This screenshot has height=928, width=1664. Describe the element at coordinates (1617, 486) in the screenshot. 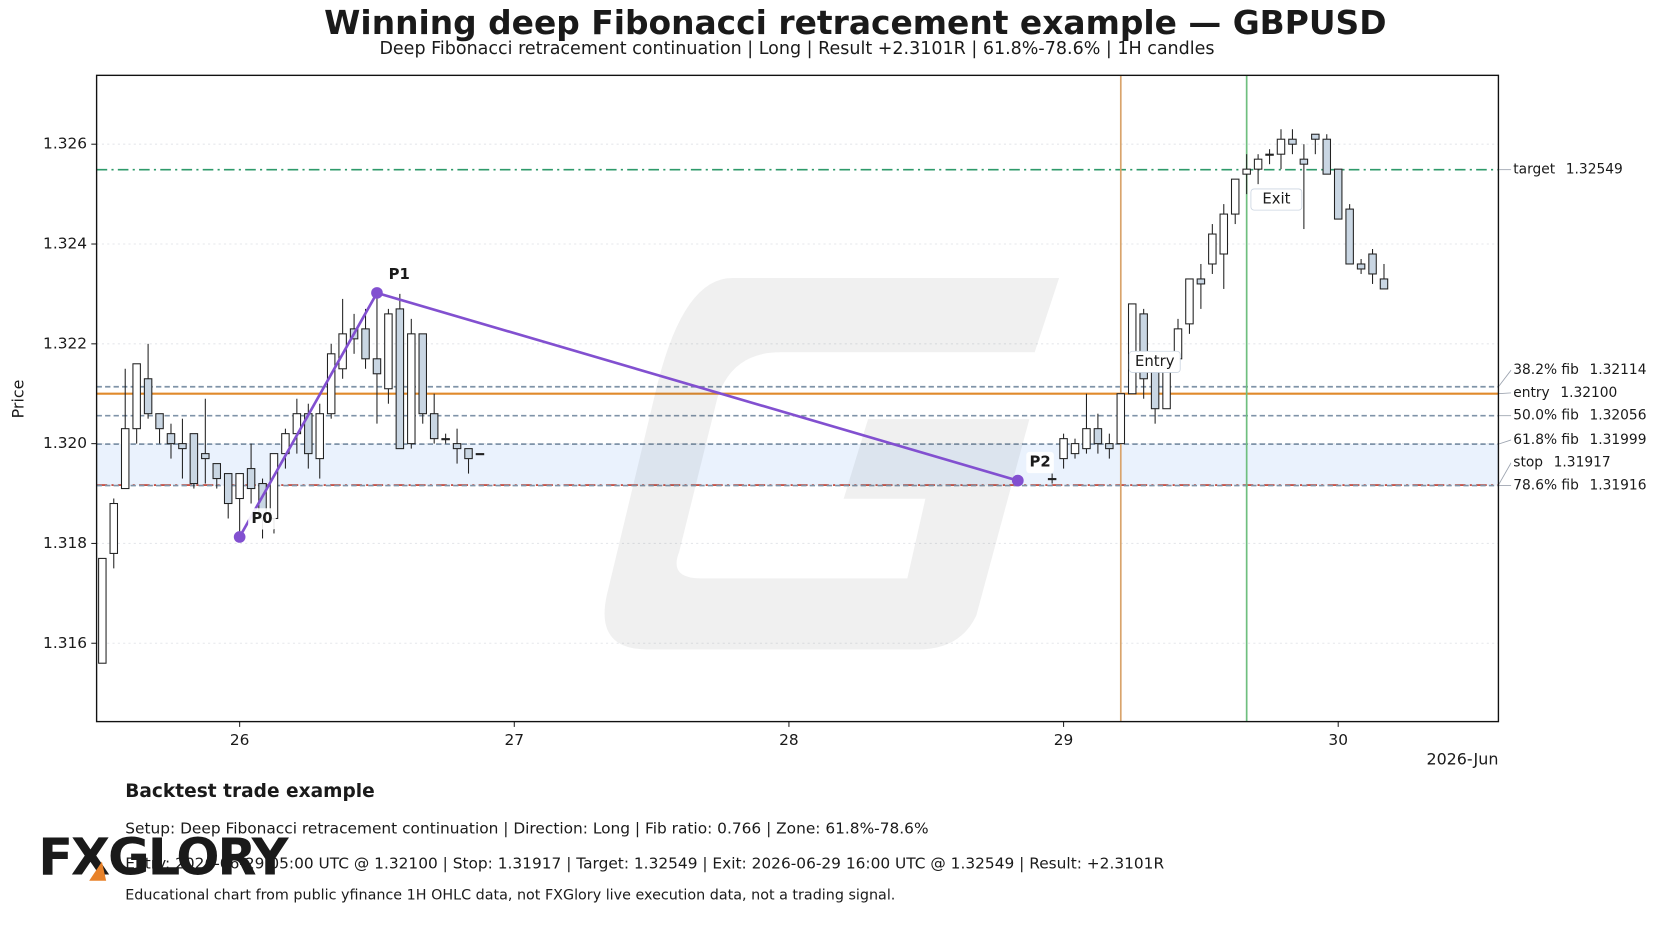

I see `level-value: 1.31916` at that location.